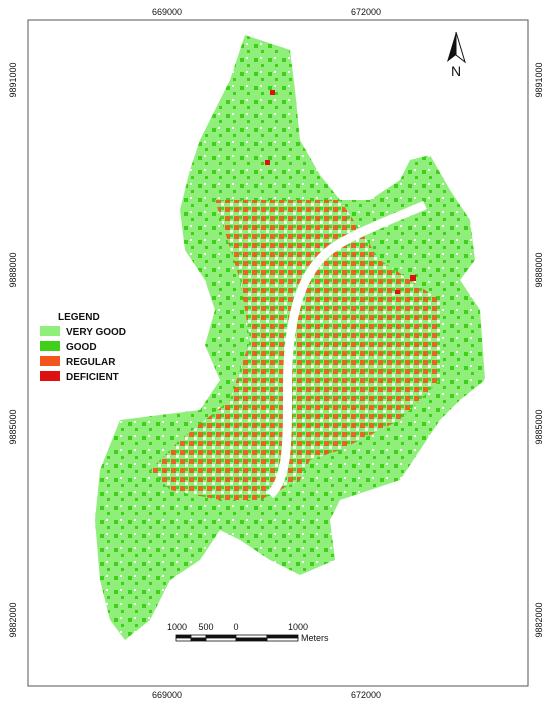 The height and width of the screenshot is (711, 550). What do you see at coordinates (205, 627) in the screenshot?
I see `scale-label: 500` at bounding box center [205, 627].